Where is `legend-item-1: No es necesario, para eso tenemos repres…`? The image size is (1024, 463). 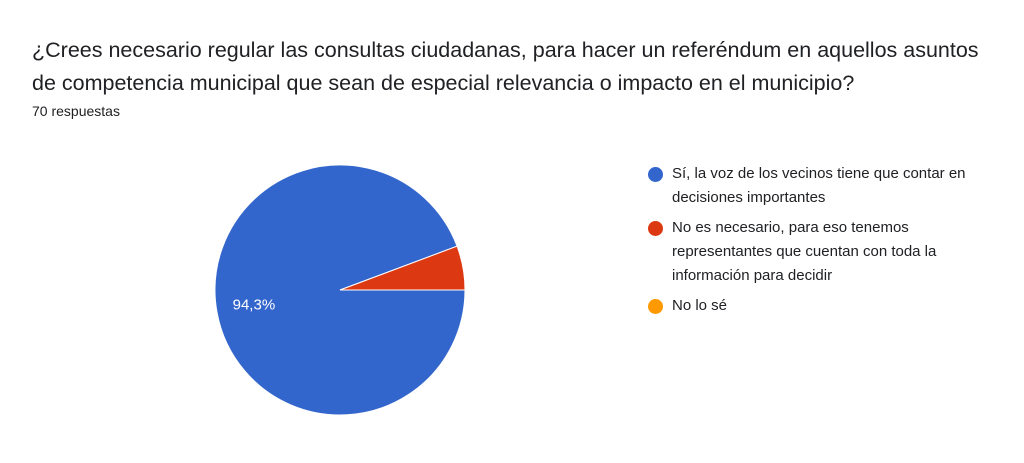
legend-item-1: No es necesario, para eso tenemos repres… is located at coordinates (813, 252).